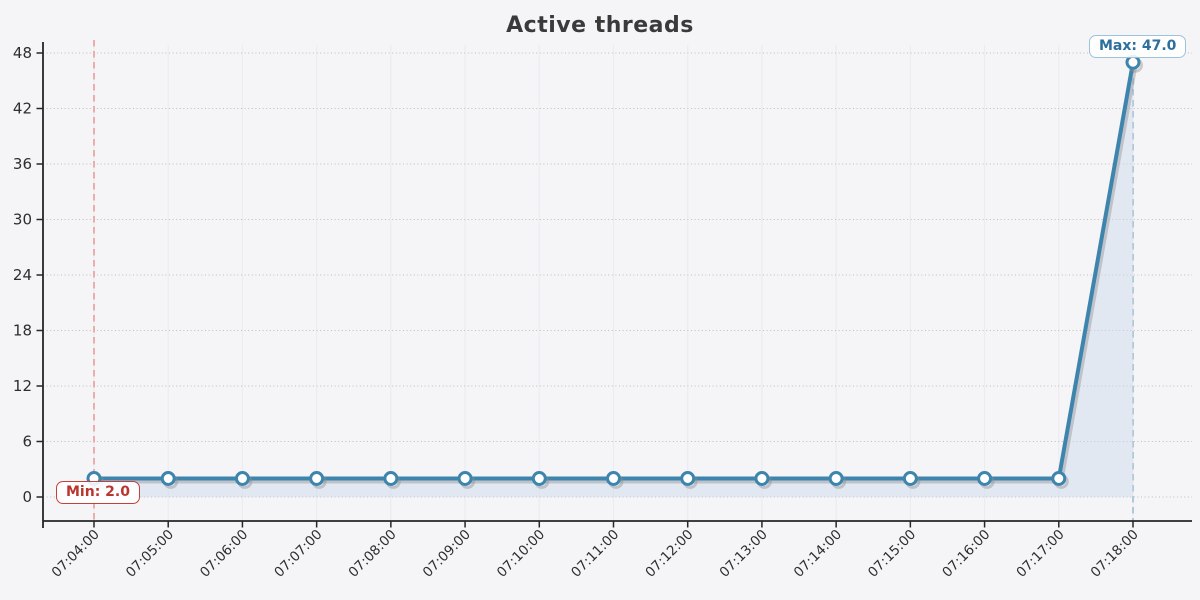 The image size is (1200, 600). I want to click on y-tick-label: 12, so click(22, 386).